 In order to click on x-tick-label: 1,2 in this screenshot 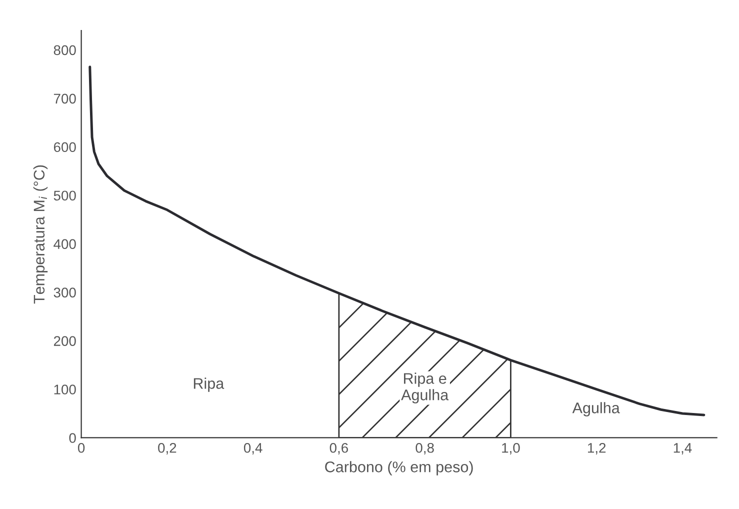, I will do `click(597, 448)`.